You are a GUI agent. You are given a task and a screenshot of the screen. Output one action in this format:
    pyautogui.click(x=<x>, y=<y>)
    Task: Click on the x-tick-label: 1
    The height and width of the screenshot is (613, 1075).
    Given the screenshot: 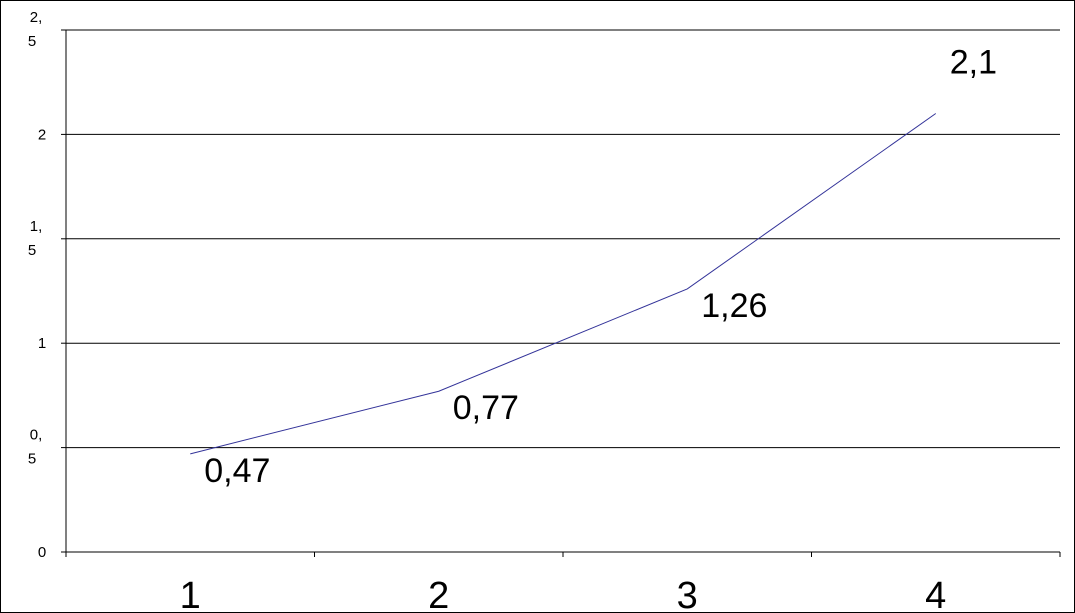 What is the action you would take?
    pyautogui.click(x=190, y=594)
    